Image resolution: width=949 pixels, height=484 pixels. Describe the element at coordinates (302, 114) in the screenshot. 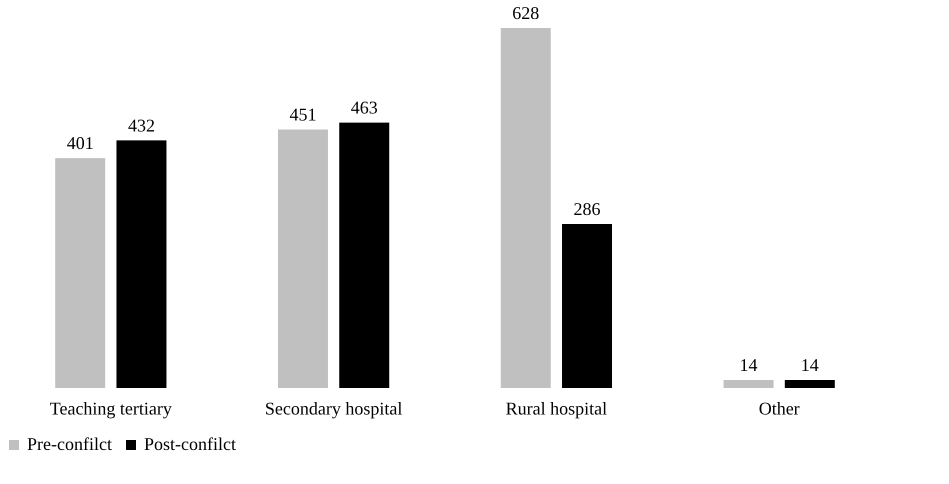

I see `data-label: 451` at that location.